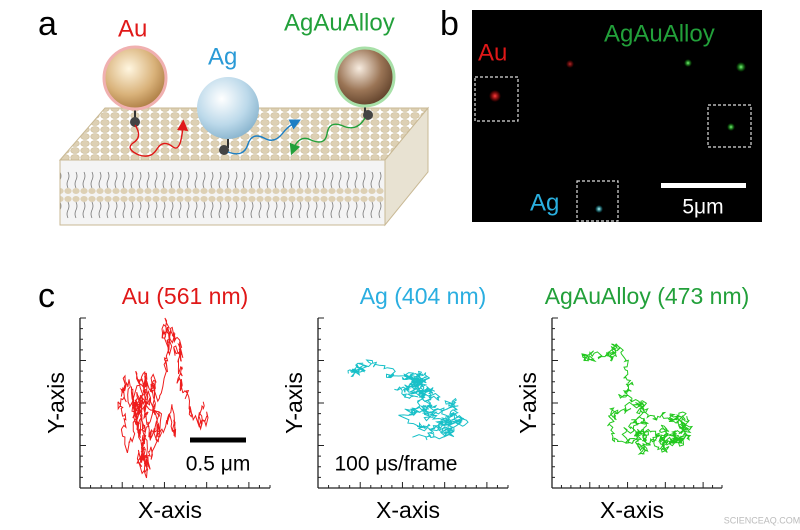 This screenshot has height=530, width=800. Describe the element at coordinates (544, 202) in the screenshot. I see `image-label: Ag` at that location.